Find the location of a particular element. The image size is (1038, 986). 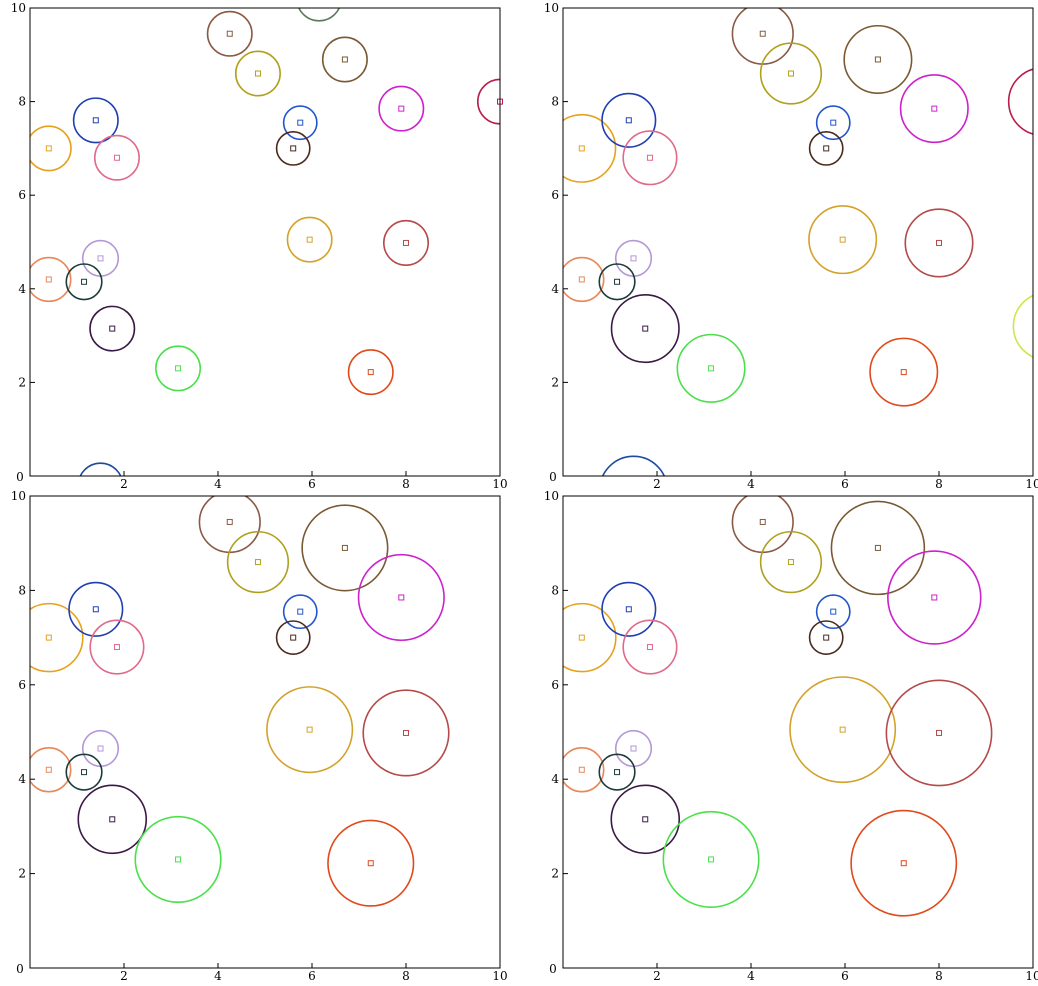

y-tick-label: 4 is located at coordinates (22, 779).